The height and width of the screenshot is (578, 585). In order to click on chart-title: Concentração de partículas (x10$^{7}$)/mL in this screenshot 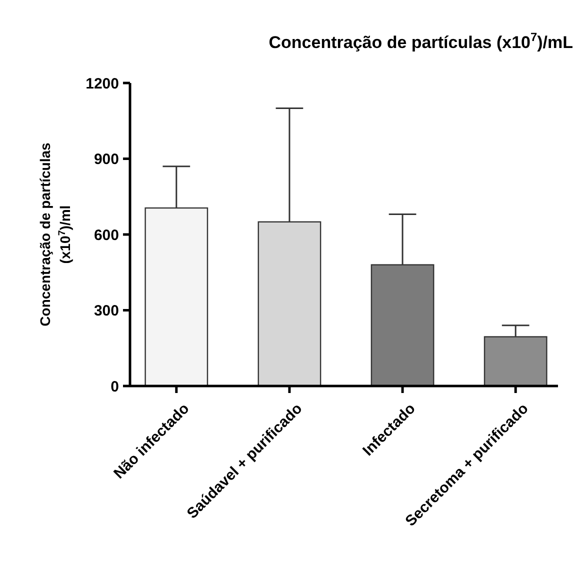, I will do `click(420, 41)`.